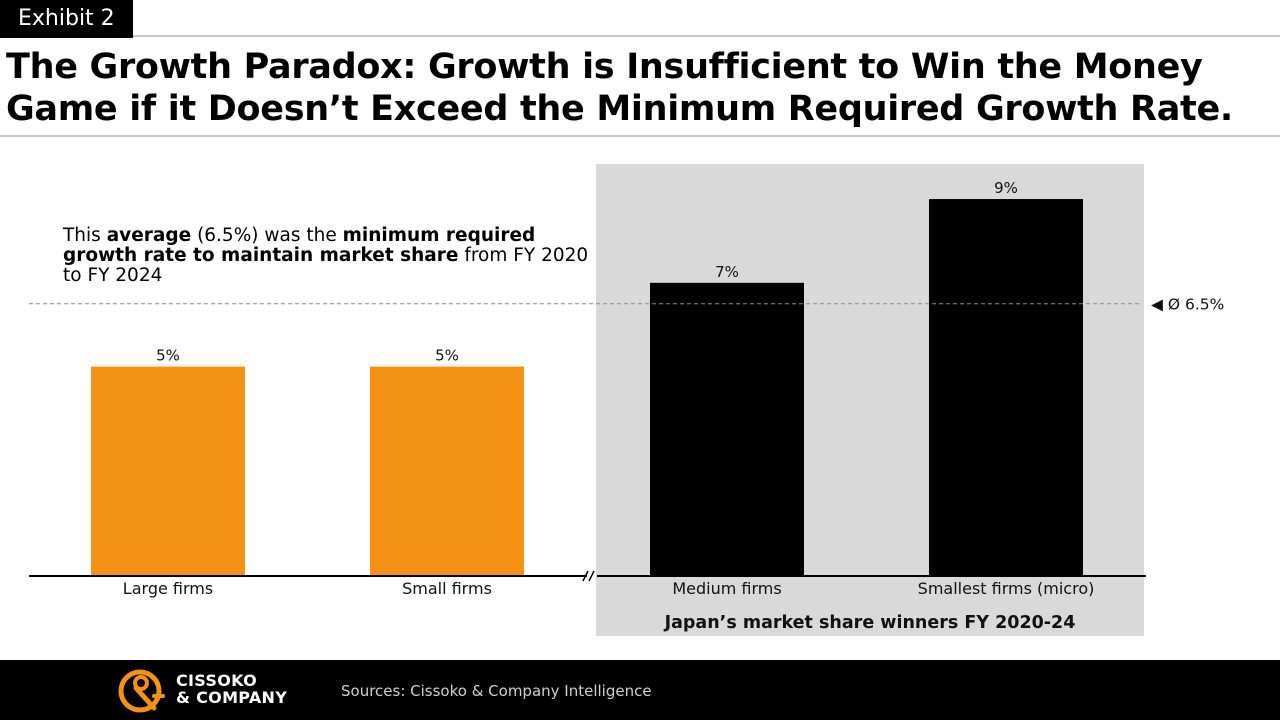  I want to click on annotation-text-2: (6.5%) was the, so click(267, 235).